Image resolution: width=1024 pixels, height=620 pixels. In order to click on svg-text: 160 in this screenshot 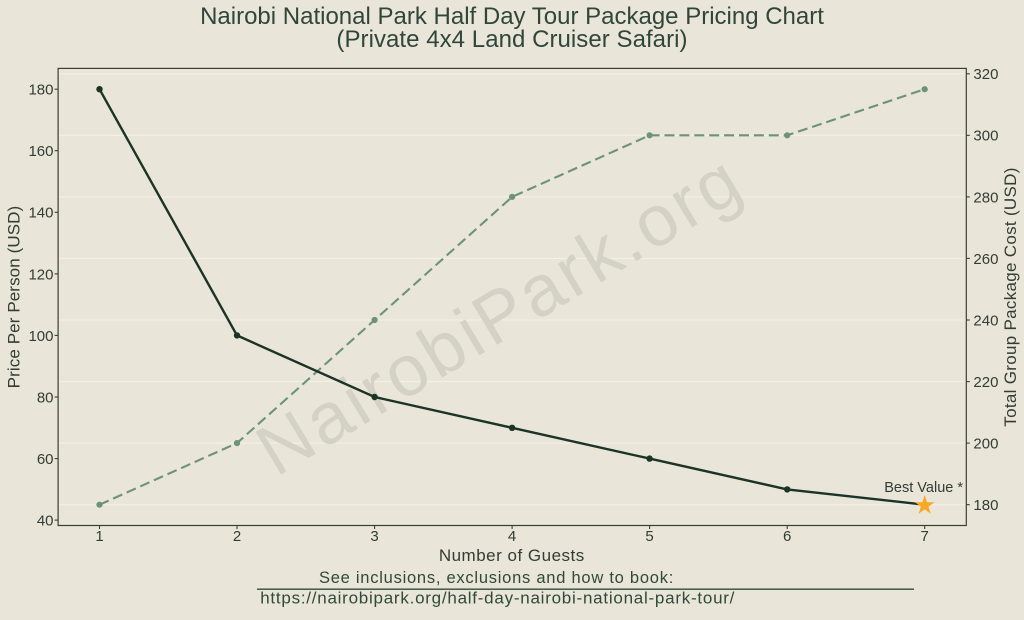, I will do `click(40, 151)`.